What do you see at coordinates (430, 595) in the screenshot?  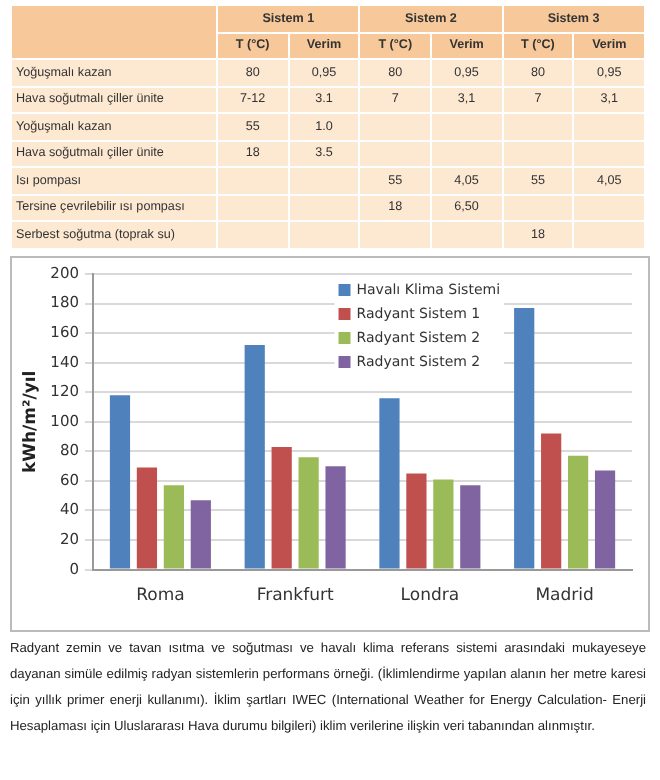 I see `x-tick-label: Londra` at bounding box center [430, 595].